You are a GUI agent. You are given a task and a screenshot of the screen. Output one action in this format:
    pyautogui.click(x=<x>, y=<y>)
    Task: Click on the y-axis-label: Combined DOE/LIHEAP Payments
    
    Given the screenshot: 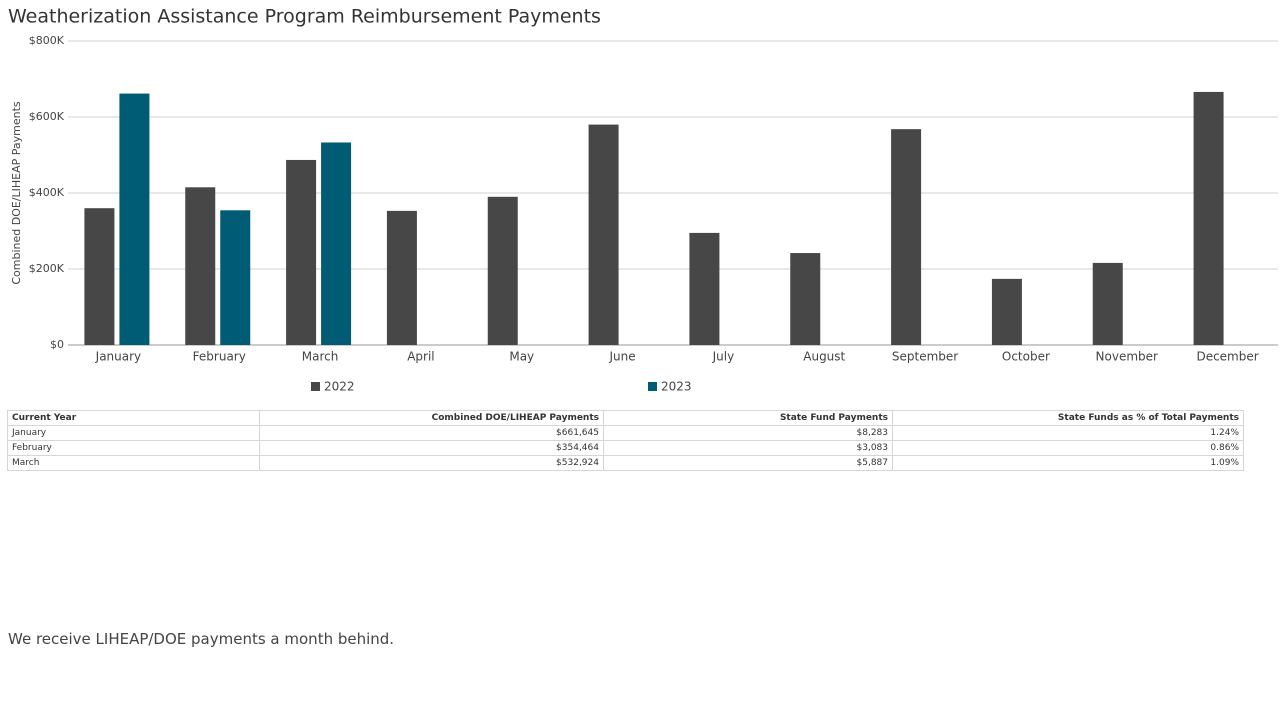 What is the action you would take?
    pyautogui.click(x=16, y=193)
    